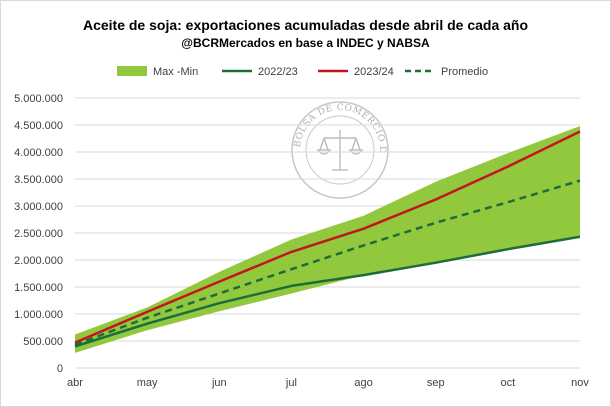 This screenshot has width=611, height=407. What do you see at coordinates (38, 261) in the screenshot?
I see `y-tick-label: 2.000.000` at bounding box center [38, 261].